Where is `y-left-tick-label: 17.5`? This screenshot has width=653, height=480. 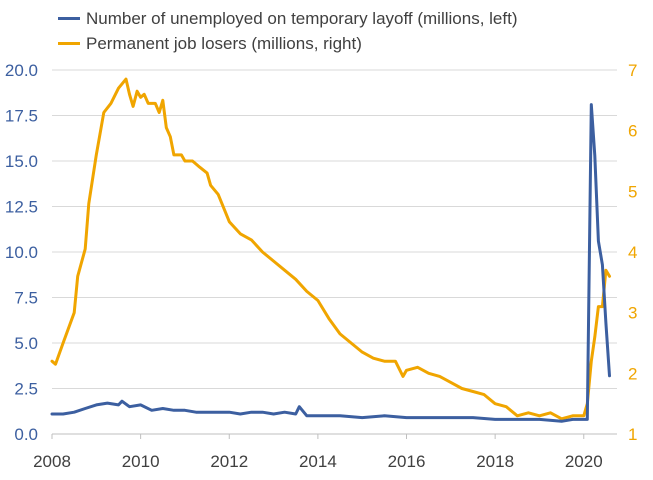
y-left-tick-label: 17.5 is located at coordinates (21, 116).